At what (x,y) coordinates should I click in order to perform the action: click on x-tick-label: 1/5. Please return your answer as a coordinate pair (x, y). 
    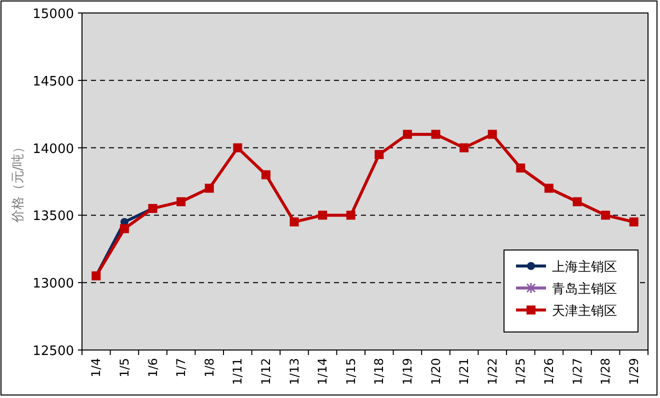
    Looking at the image, I should click on (124, 368).